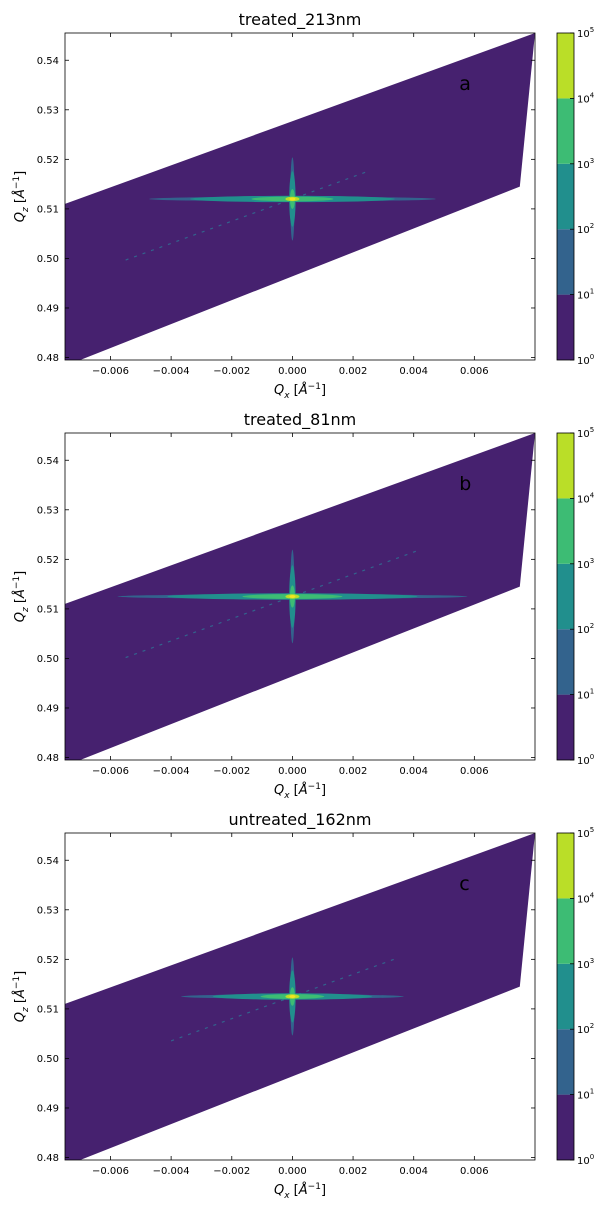  What do you see at coordinates (300, 820) in the screenshot?
I see `chart-title: untreated_162nm` at bounding box center [300, 820].